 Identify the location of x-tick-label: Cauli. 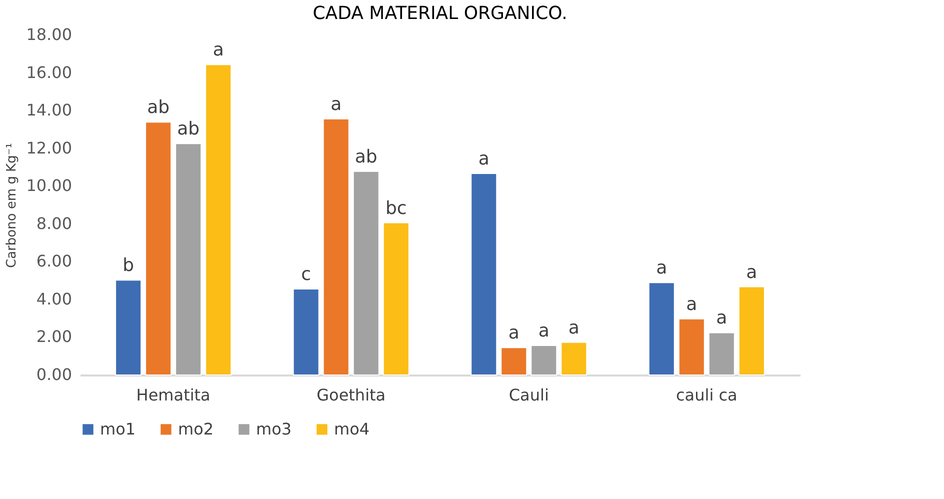
(528, 395).